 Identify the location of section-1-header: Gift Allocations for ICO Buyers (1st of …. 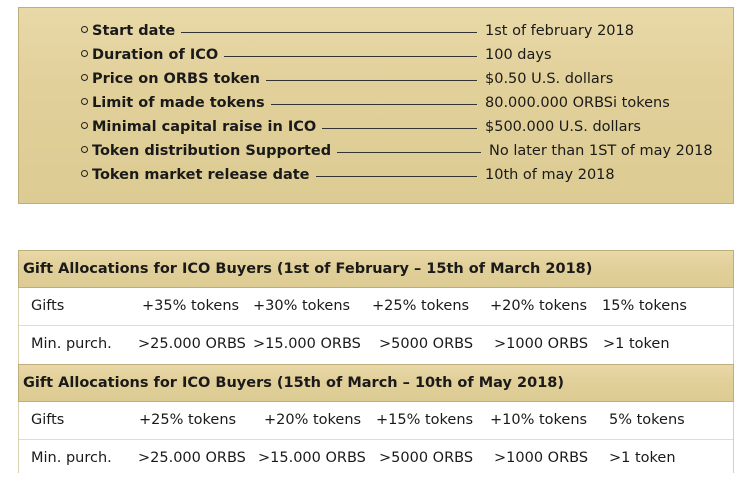
(376, 269).